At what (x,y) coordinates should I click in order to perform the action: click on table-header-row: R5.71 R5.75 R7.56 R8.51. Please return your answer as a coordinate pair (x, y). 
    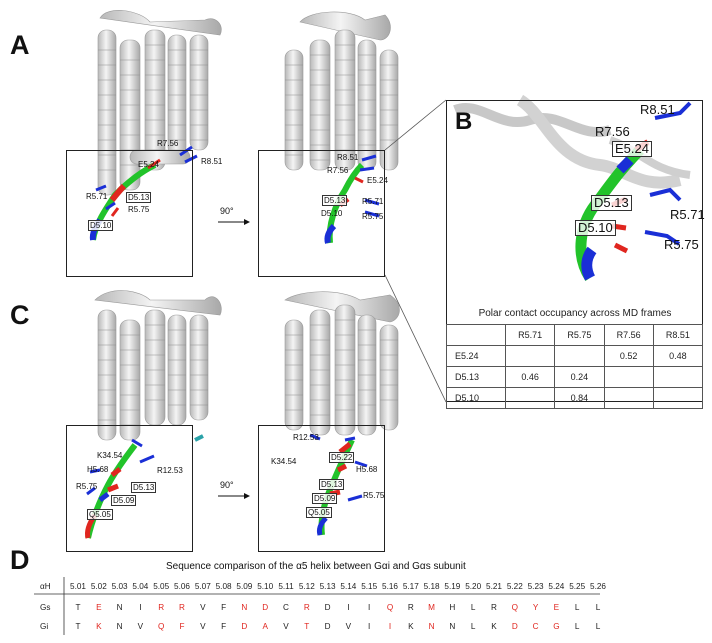
    Looking at the image, I should click on (575, 335).